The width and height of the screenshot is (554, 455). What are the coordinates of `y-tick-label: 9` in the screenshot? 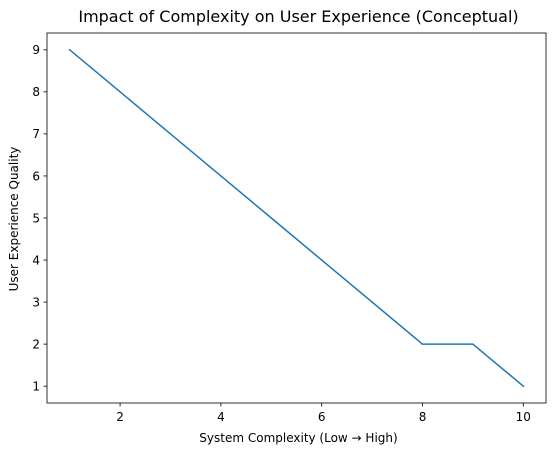 It's located at (36, 50).